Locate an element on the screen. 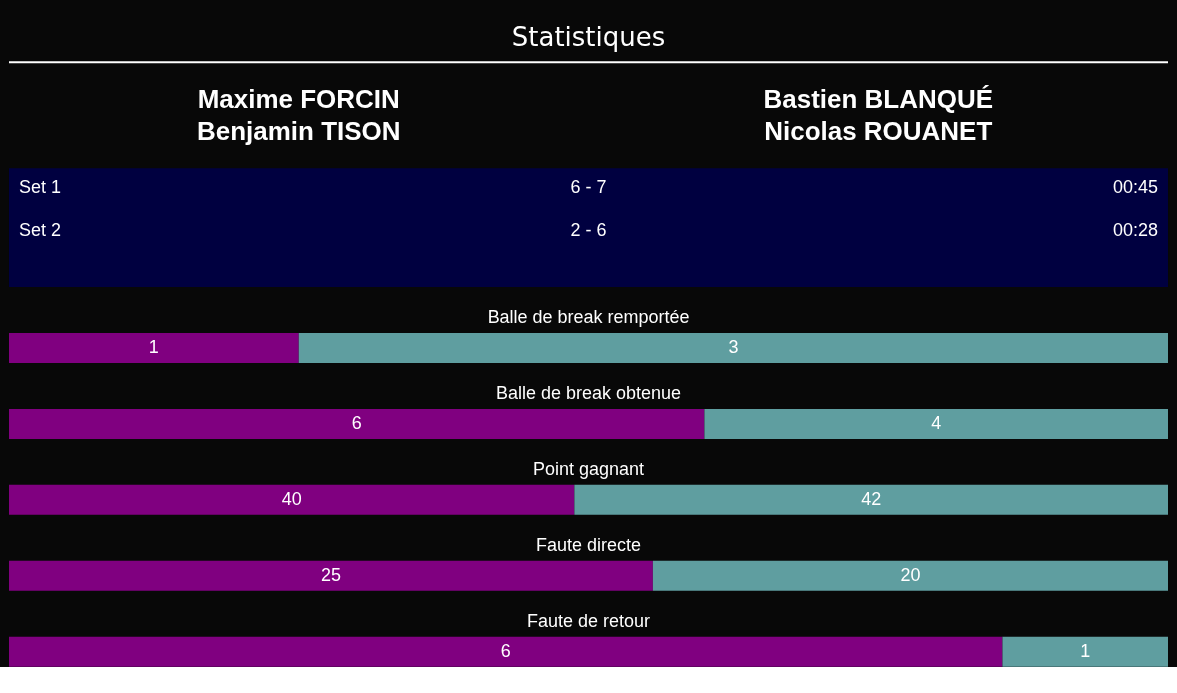 The width and height of the screenshot is (1177, 693). data-label: 40 is located at coordinates (291, 498).